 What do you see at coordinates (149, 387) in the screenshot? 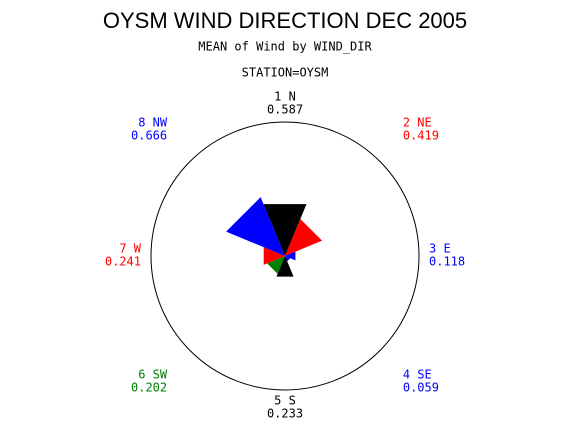
I see `value-label: 0.202` at bounding box center [149, 387].